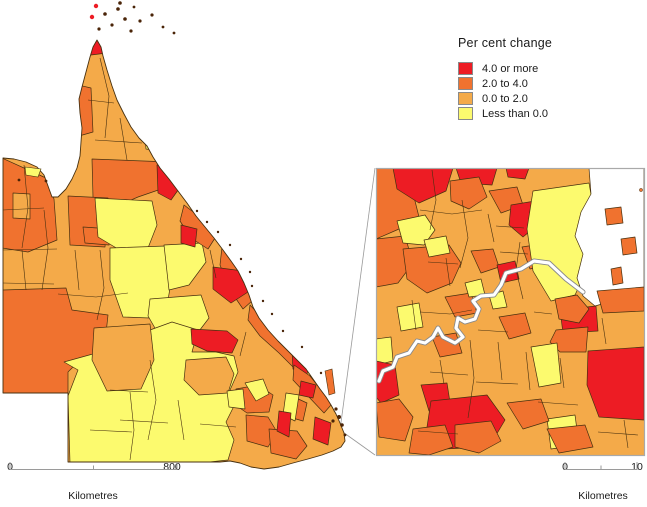 This screenshot has width=647, height=507. What do you see at coordinates (603, 496) in the screenshot?
I see `inset-scalebar-unit: Kilometres` at bounding box center [603, 496].